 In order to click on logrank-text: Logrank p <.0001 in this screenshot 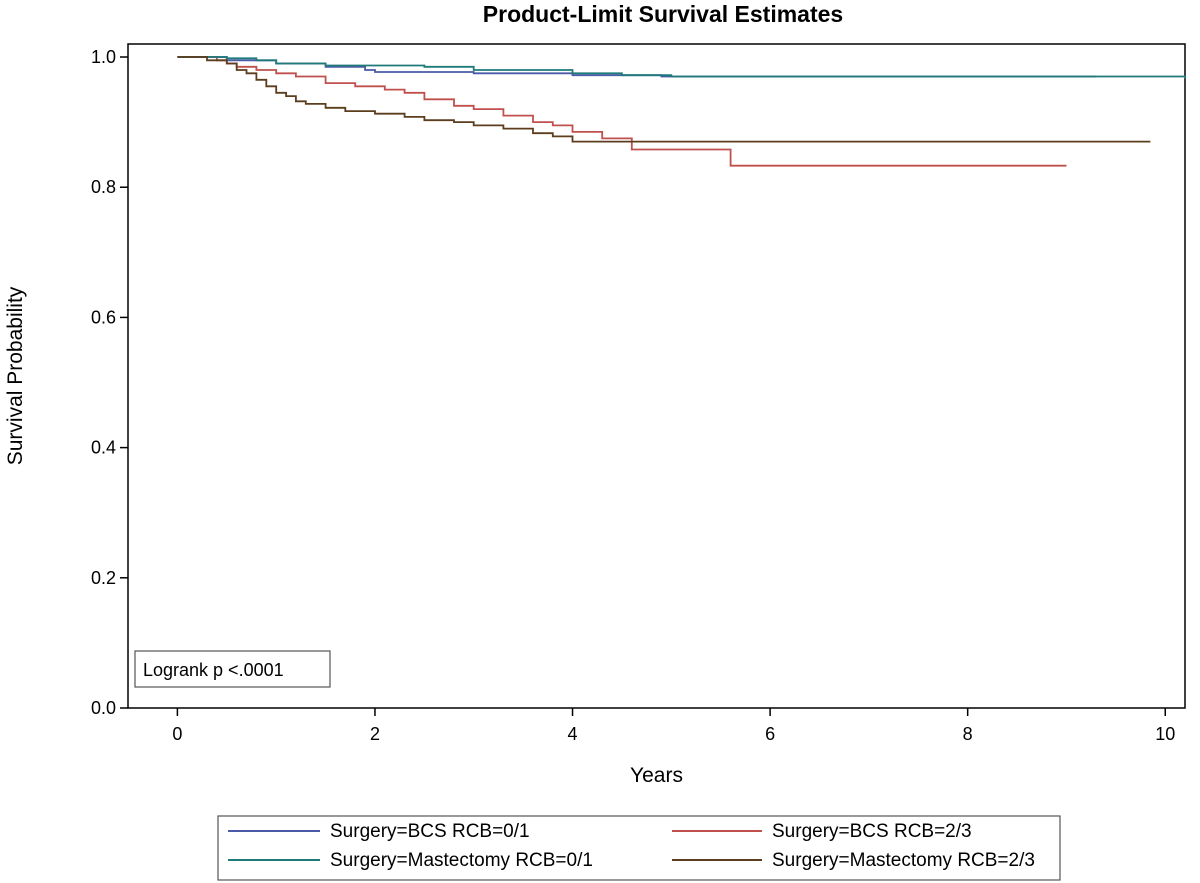, I will do `click(213, 670)`.